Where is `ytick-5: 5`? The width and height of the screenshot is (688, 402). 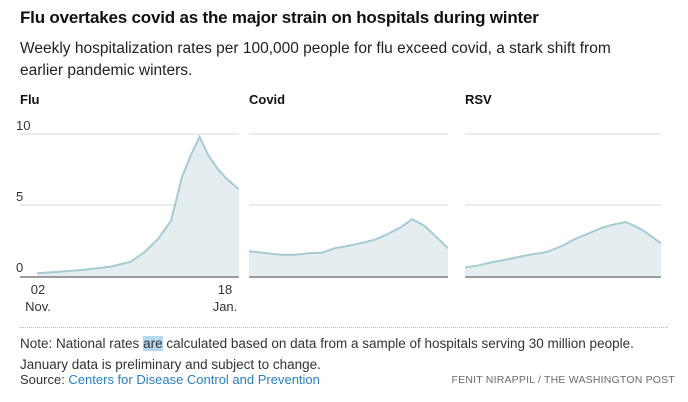
ytick-5: 5 is located at coordinates (20, 196).